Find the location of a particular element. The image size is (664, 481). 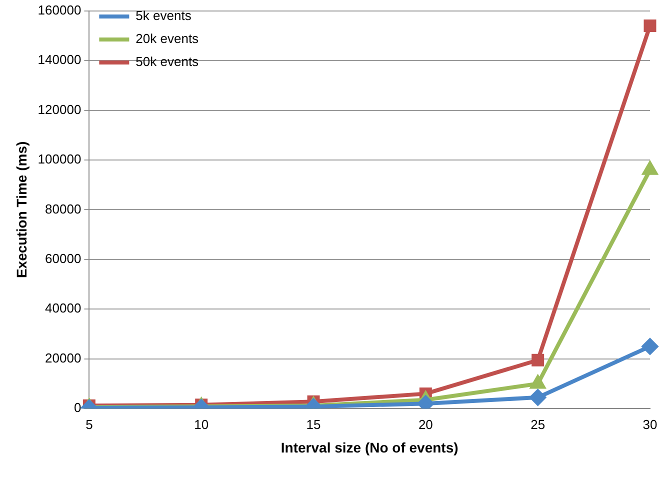

y-tick-label: 60000 is located at coordinates (63, 258).